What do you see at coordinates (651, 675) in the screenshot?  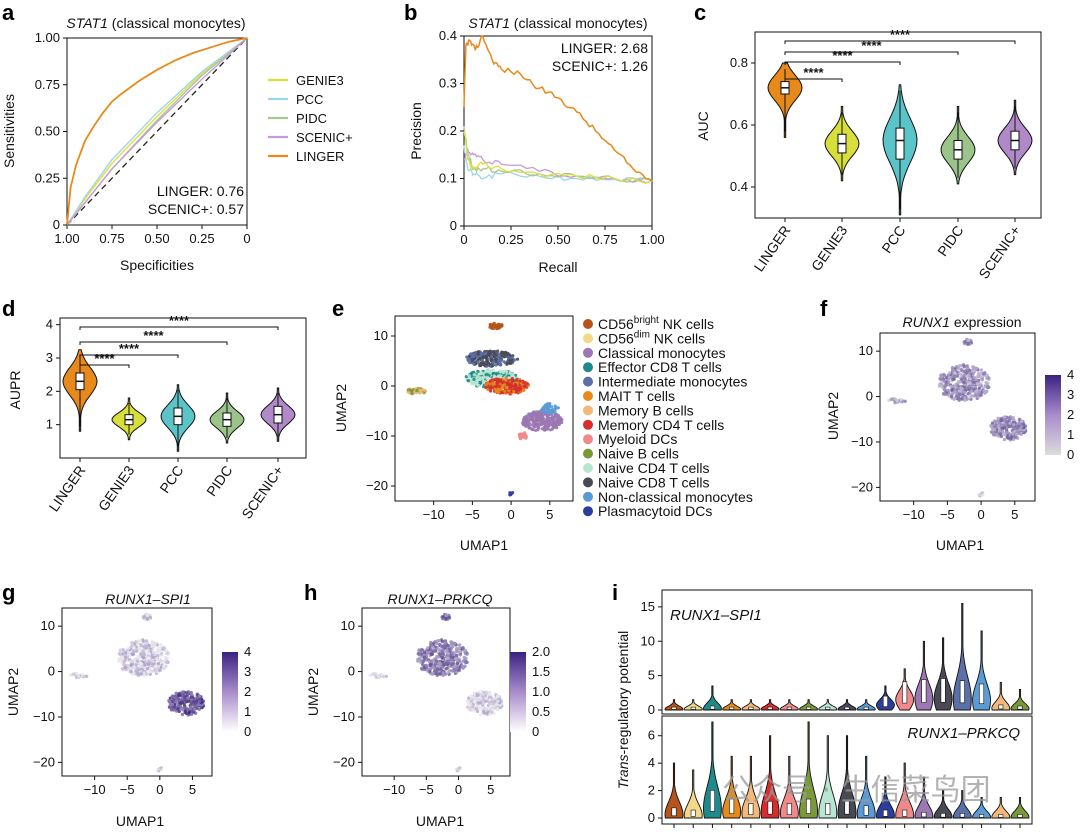 I see `violin-top-ytick-label: 5` at bounding box center [651, 675].